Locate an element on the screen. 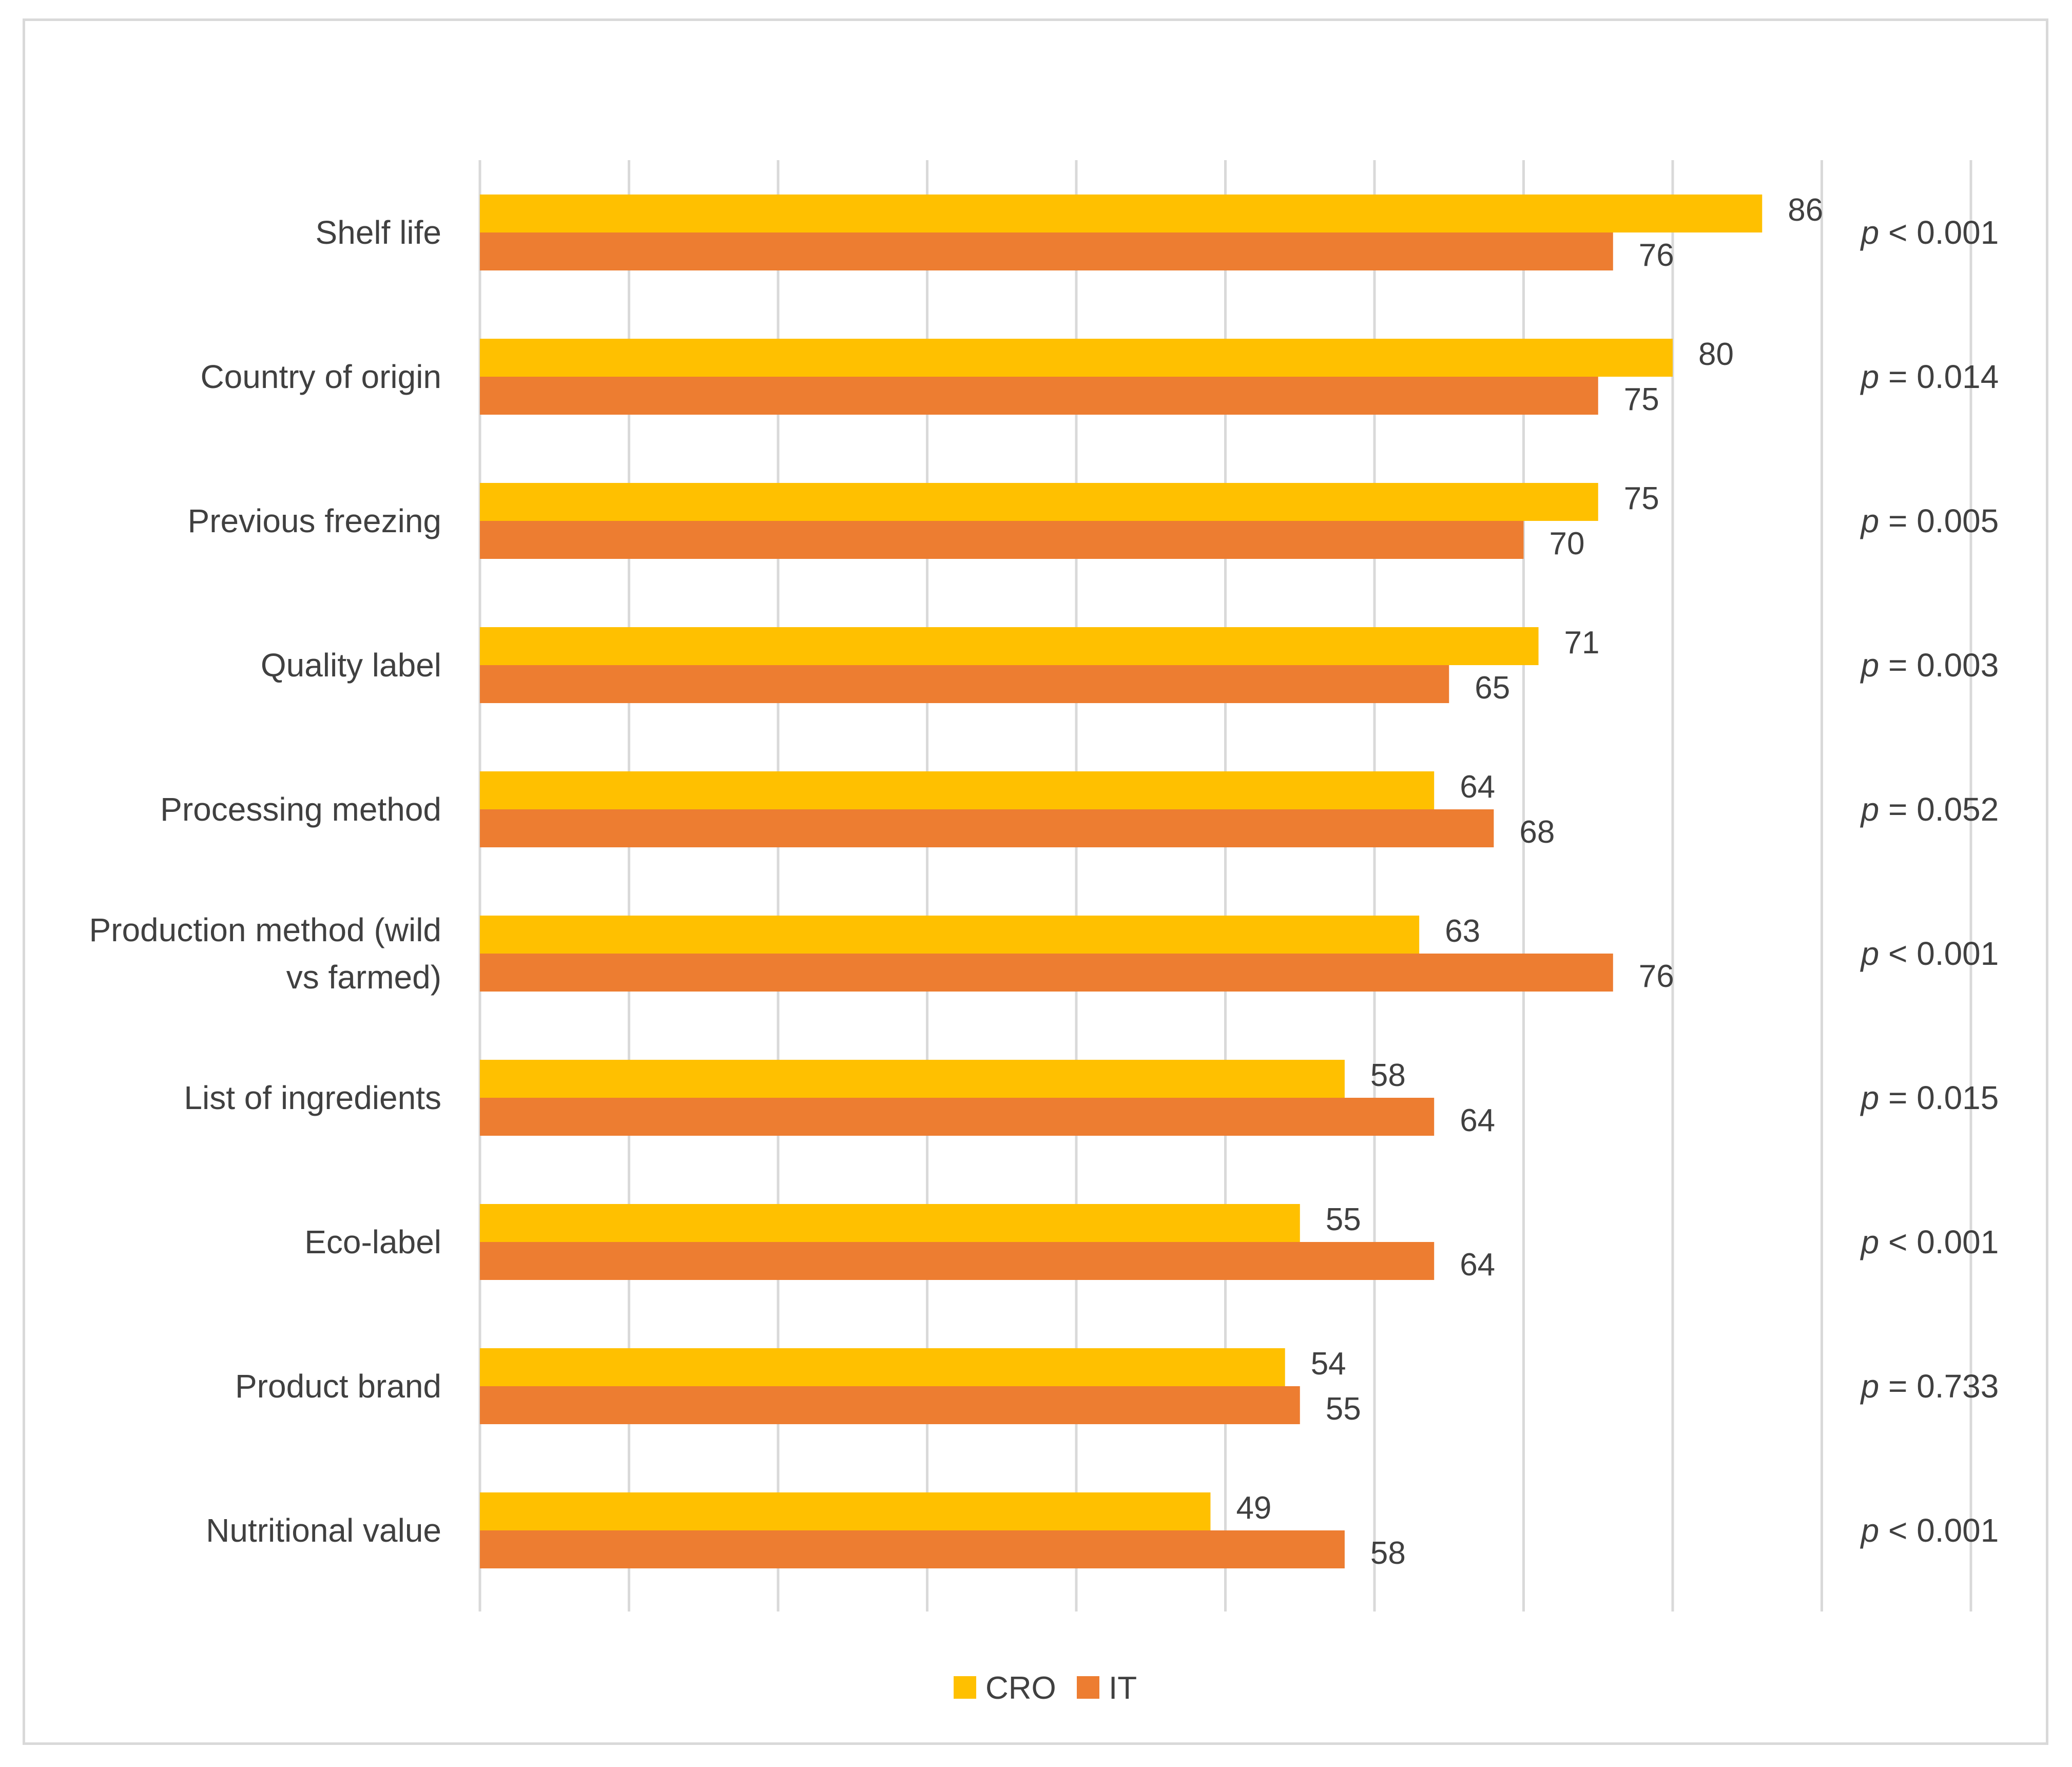 Image resolution: width=2072 pixels, height=1767 pixels. category-label: Country of origin is located at coordinates (321, 376).